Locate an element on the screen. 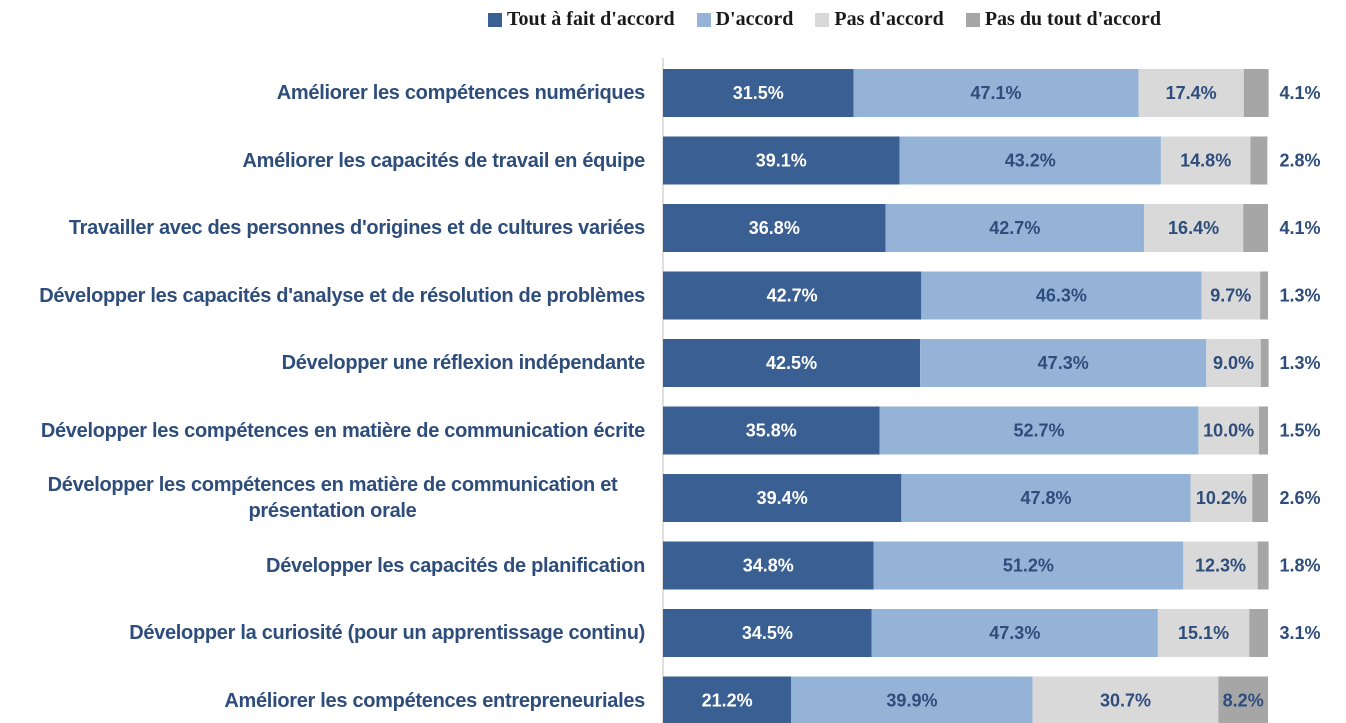 This screenshot has height=723, width=1346. value-label: 3.1% is located at coordinates (1299, 633).